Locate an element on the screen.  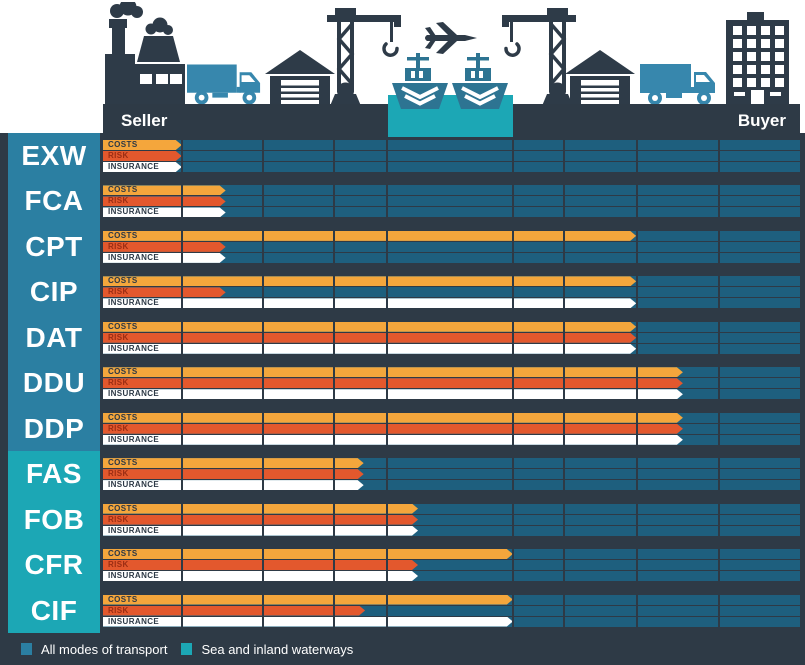
incoterm-label-exw: EXW is located at coordinates (54, 155).